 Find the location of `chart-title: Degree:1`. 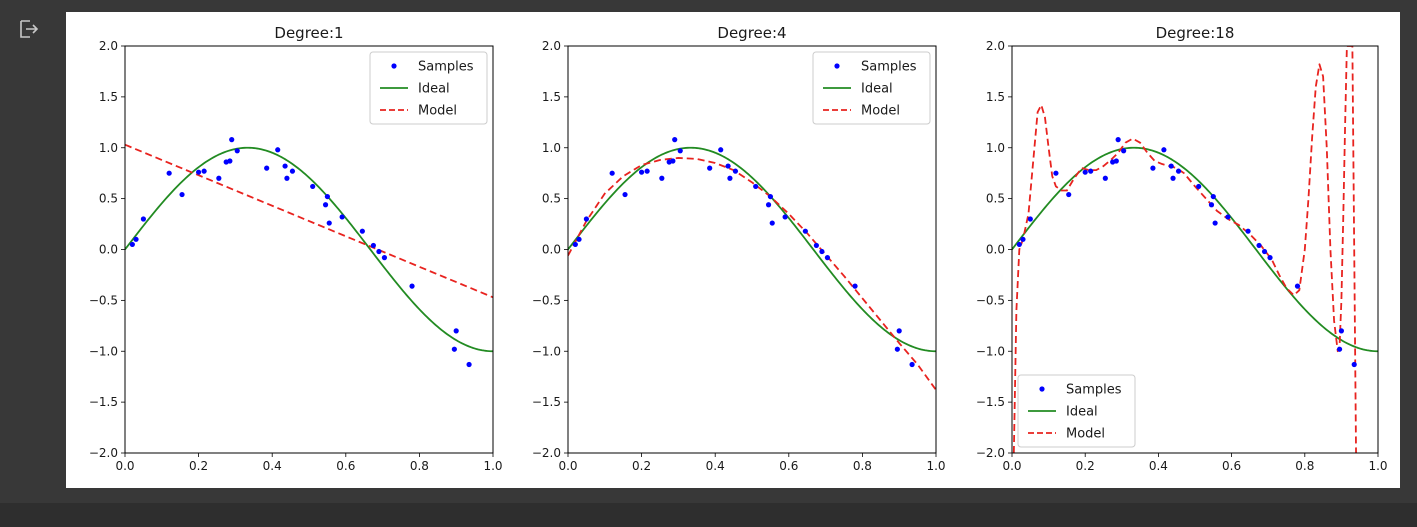

chart-title: Degree:1 is located at coordinates (308, 33).